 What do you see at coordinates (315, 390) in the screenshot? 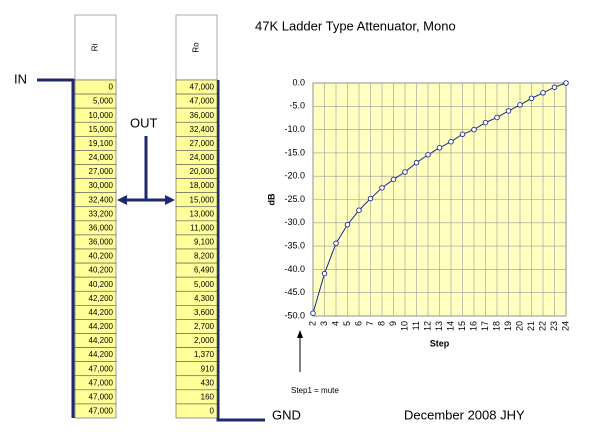
I see `mute-note: Step1 = mute` at bounding box center [315, 390].